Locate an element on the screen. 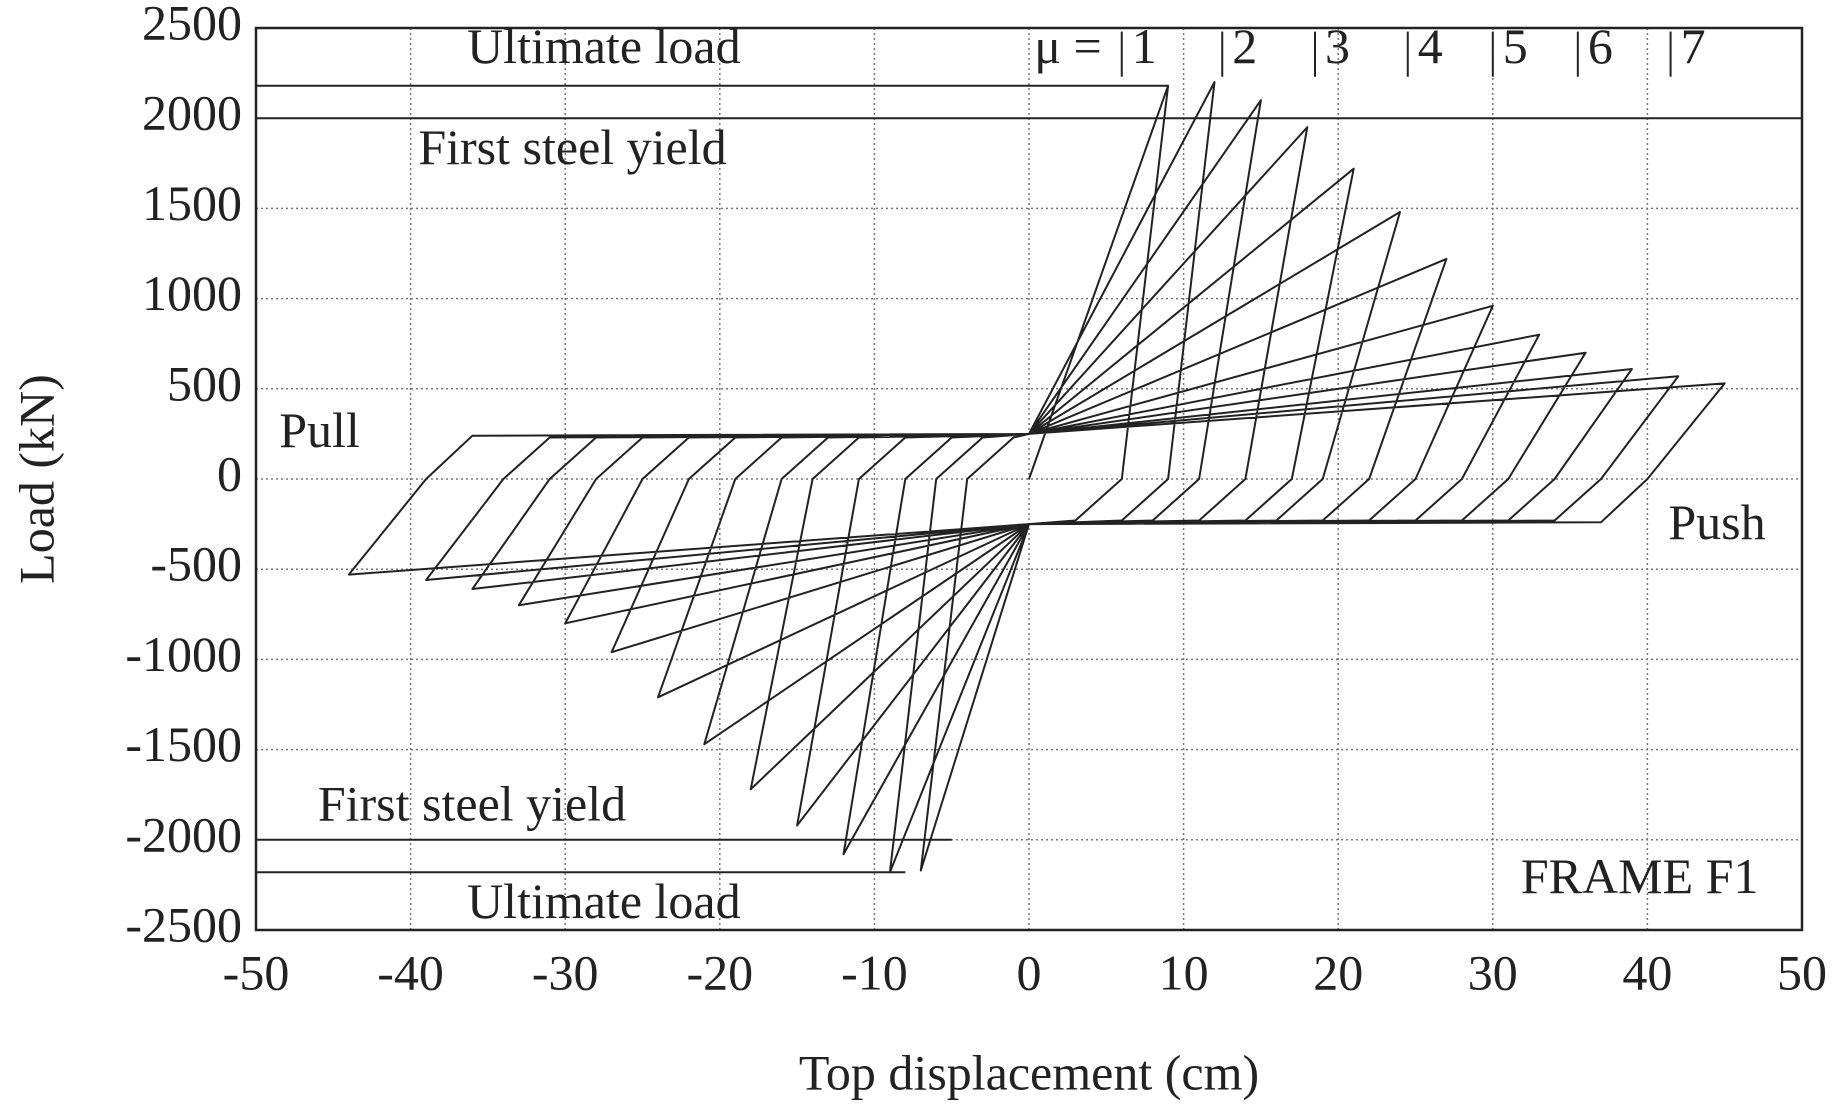 The height and width of the screenshot is (1111, 1841). y-tick-label: -1500 is located at coordinates (183, 744).